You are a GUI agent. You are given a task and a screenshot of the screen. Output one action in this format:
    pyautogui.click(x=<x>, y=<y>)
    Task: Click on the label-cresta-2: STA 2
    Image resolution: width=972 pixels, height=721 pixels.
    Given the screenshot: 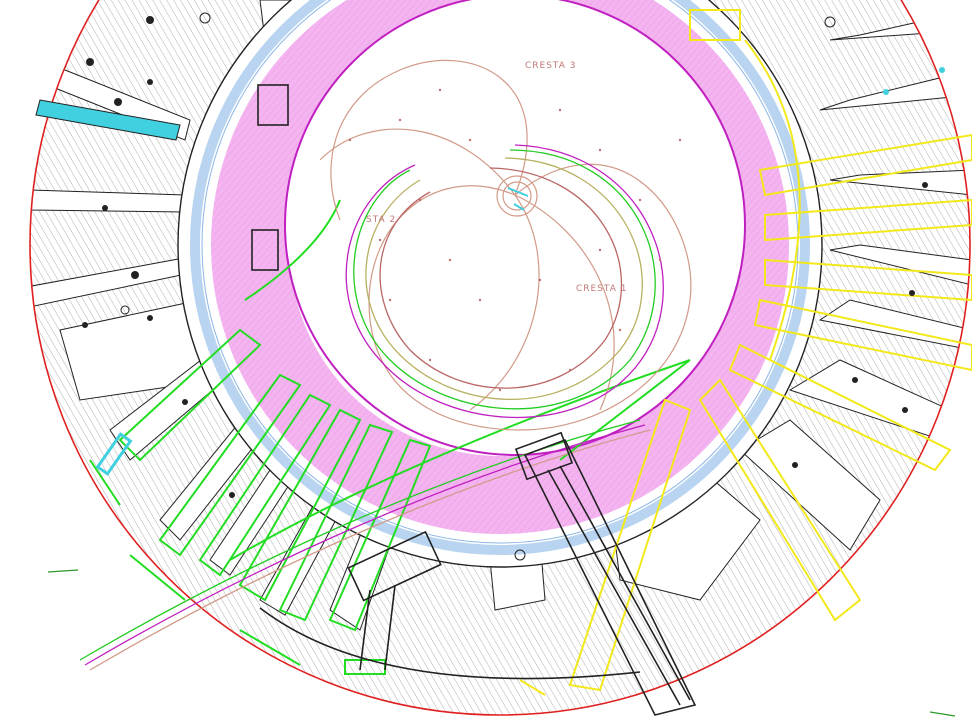 What is the action you would take?
    pyautogui.click(x=381, y=220)
    